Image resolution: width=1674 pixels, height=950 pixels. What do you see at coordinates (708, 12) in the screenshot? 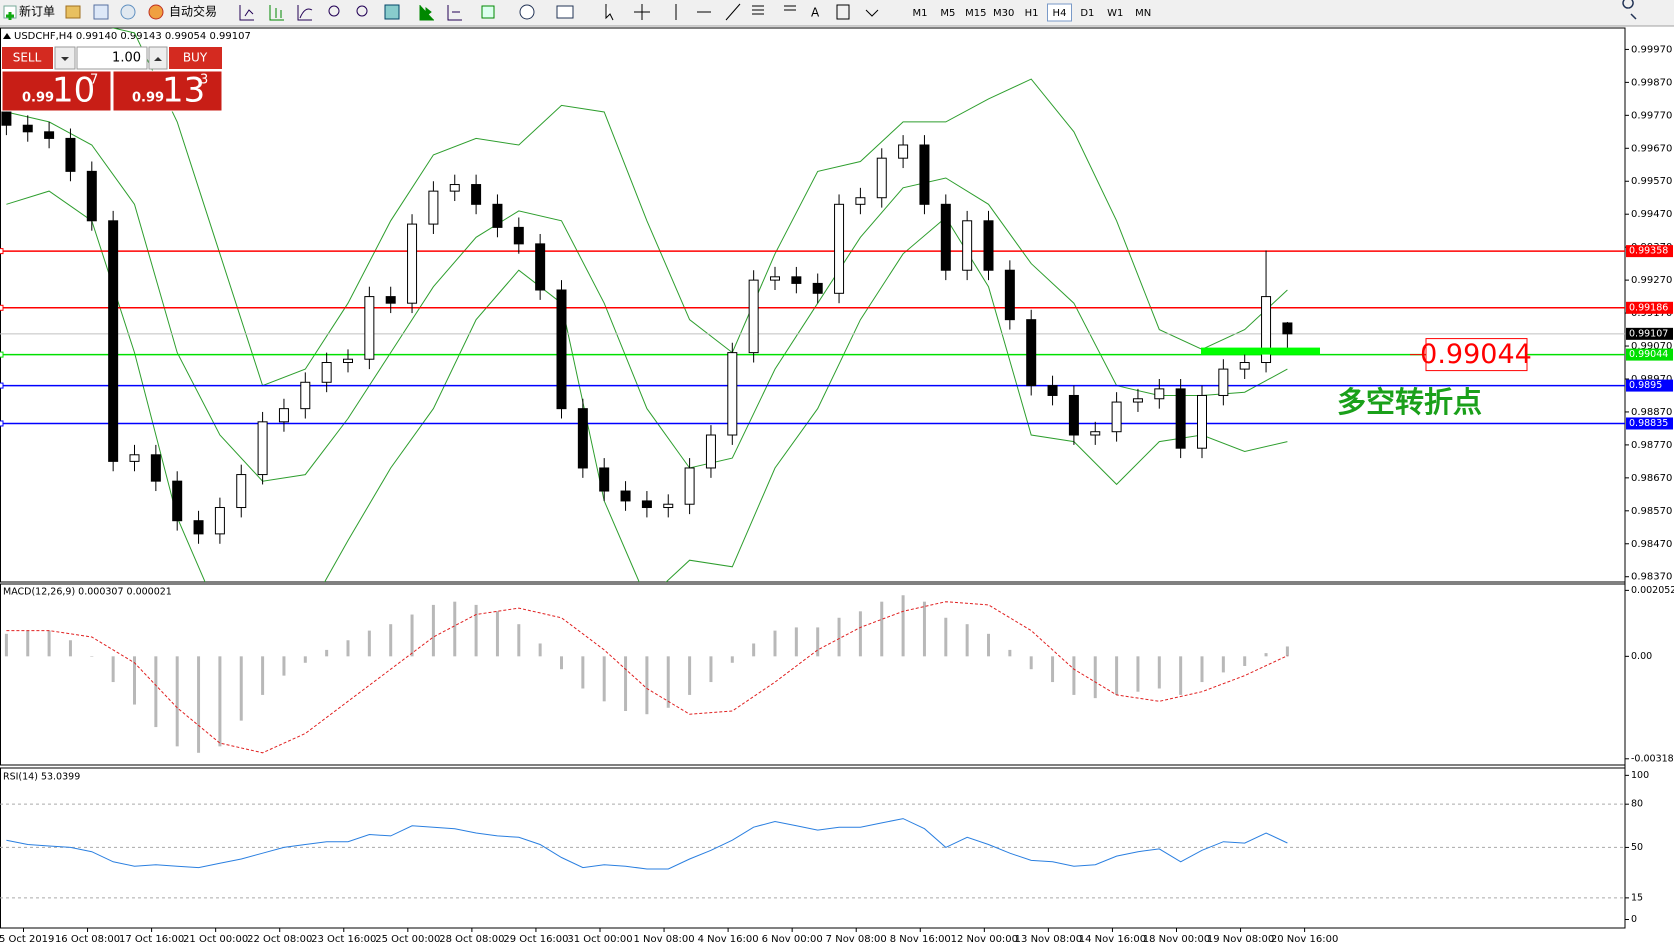
I see `line-tools` at bounding box center [708, 12].